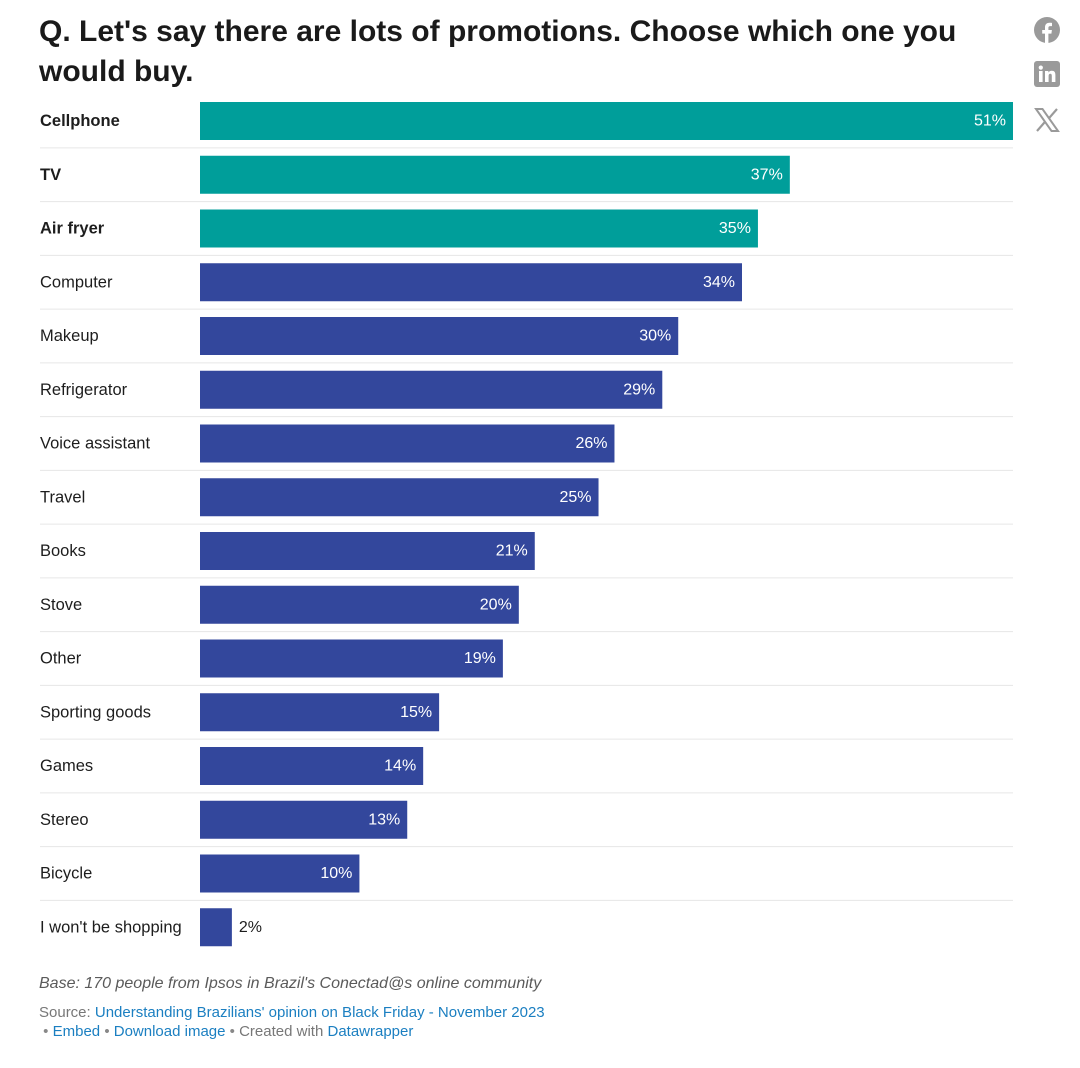 Image resolution: width=1080 pixels, height=1068 pixels. What do you see at coordinates (407, 443) in the screenshot?
I see `bar-voice-assistant` at bounding box center [407, 443].